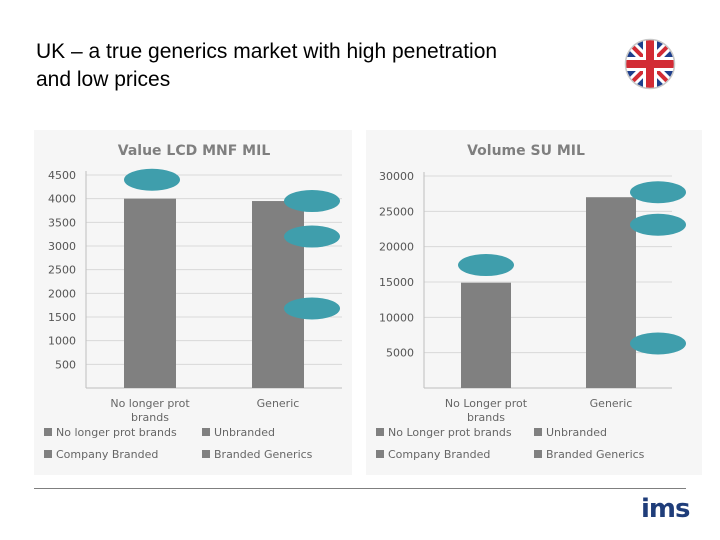  What do you see at coordinates (400, 353) in the screenshot?
I see `y-tick-label: 5000` at bounding box center [400, 353].